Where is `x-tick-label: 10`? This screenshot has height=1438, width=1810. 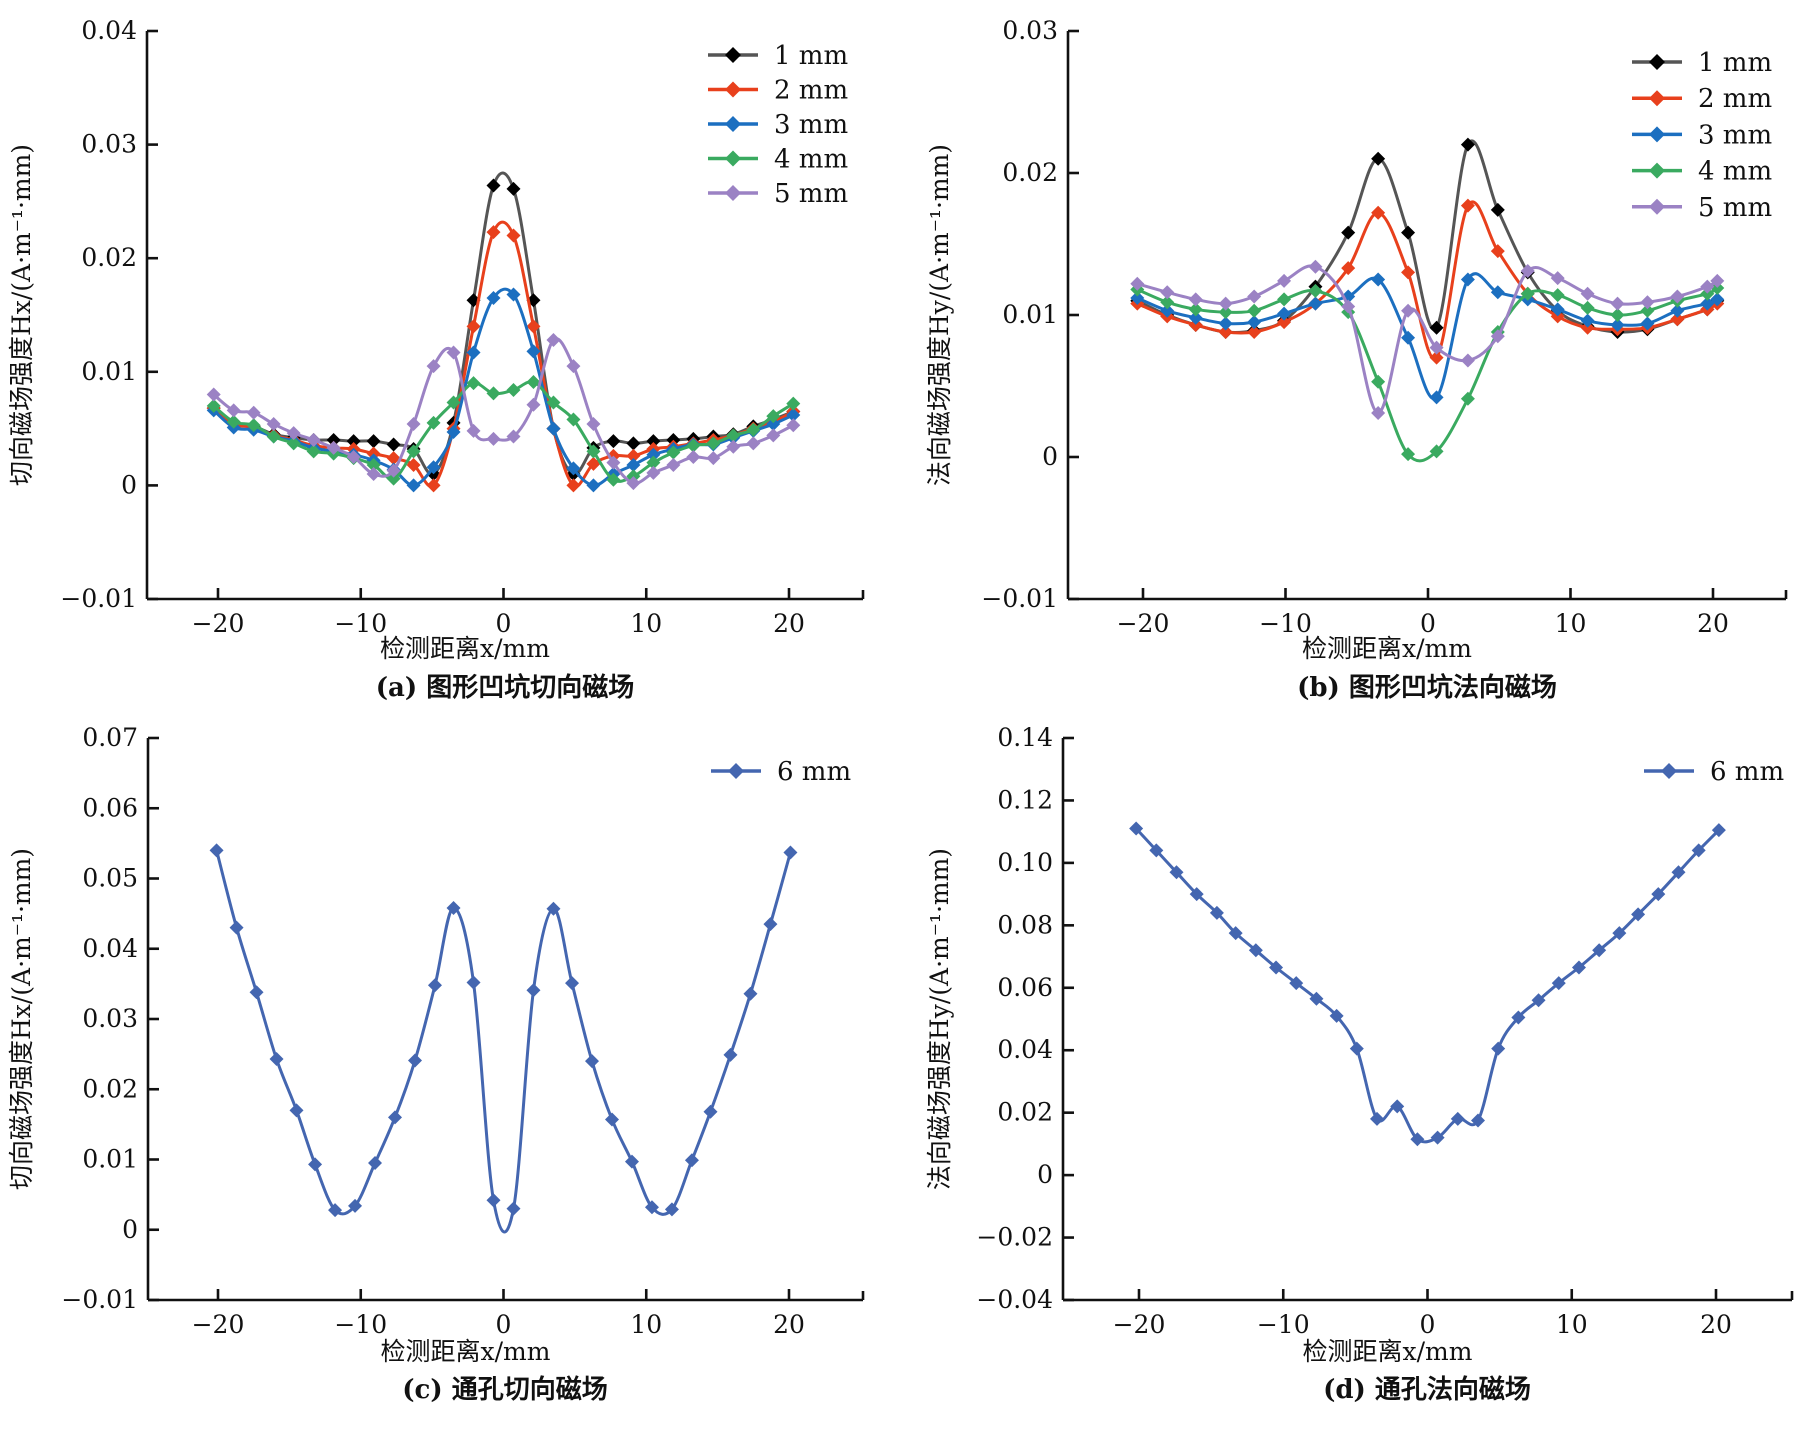
x-tick-label: 10 is located at coordinates (646, 1324).